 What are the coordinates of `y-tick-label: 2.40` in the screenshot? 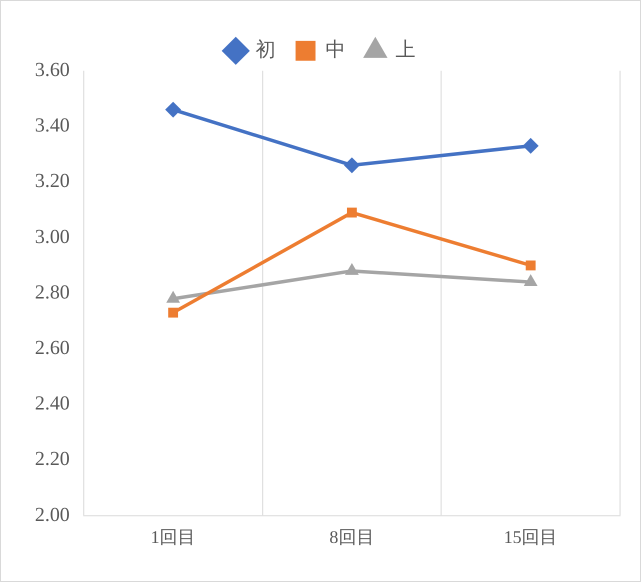 It's located at (52, 403).